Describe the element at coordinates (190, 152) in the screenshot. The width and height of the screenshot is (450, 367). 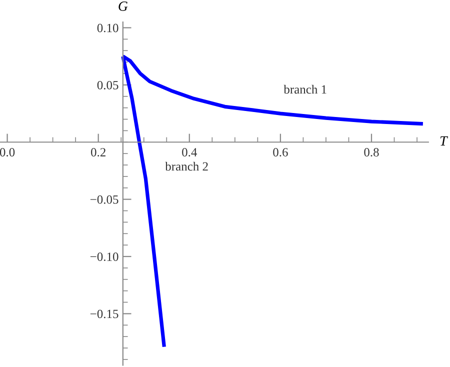
I see `x-tick-label: 0.4` at that location.